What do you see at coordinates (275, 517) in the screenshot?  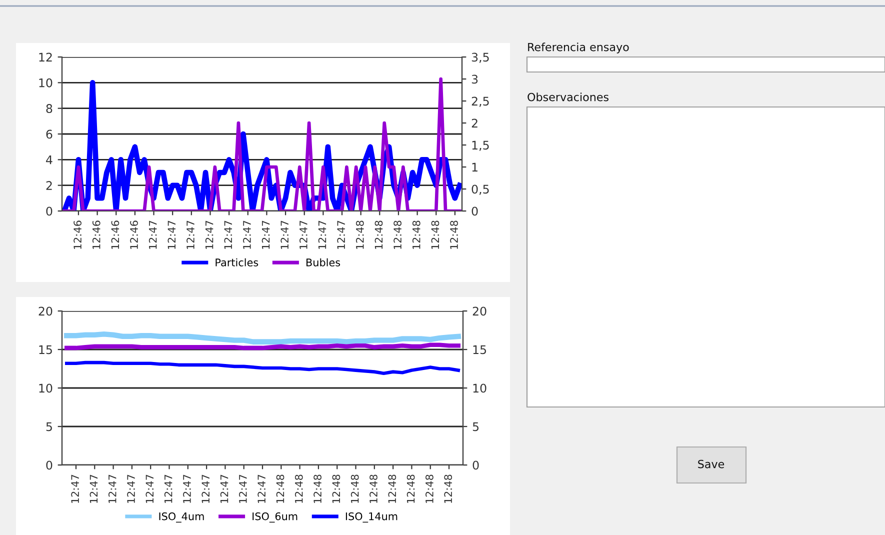 I see `legend-label: ISO_6um` at bounding box center [275, 517].